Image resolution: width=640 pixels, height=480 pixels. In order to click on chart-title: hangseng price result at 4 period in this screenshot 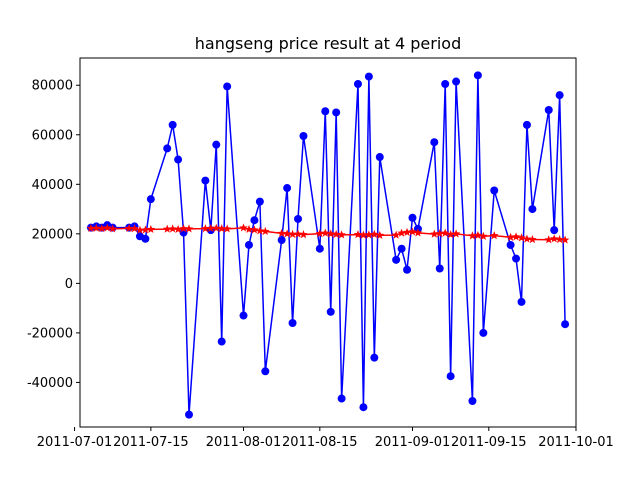, I will do `click(328, 43)`.